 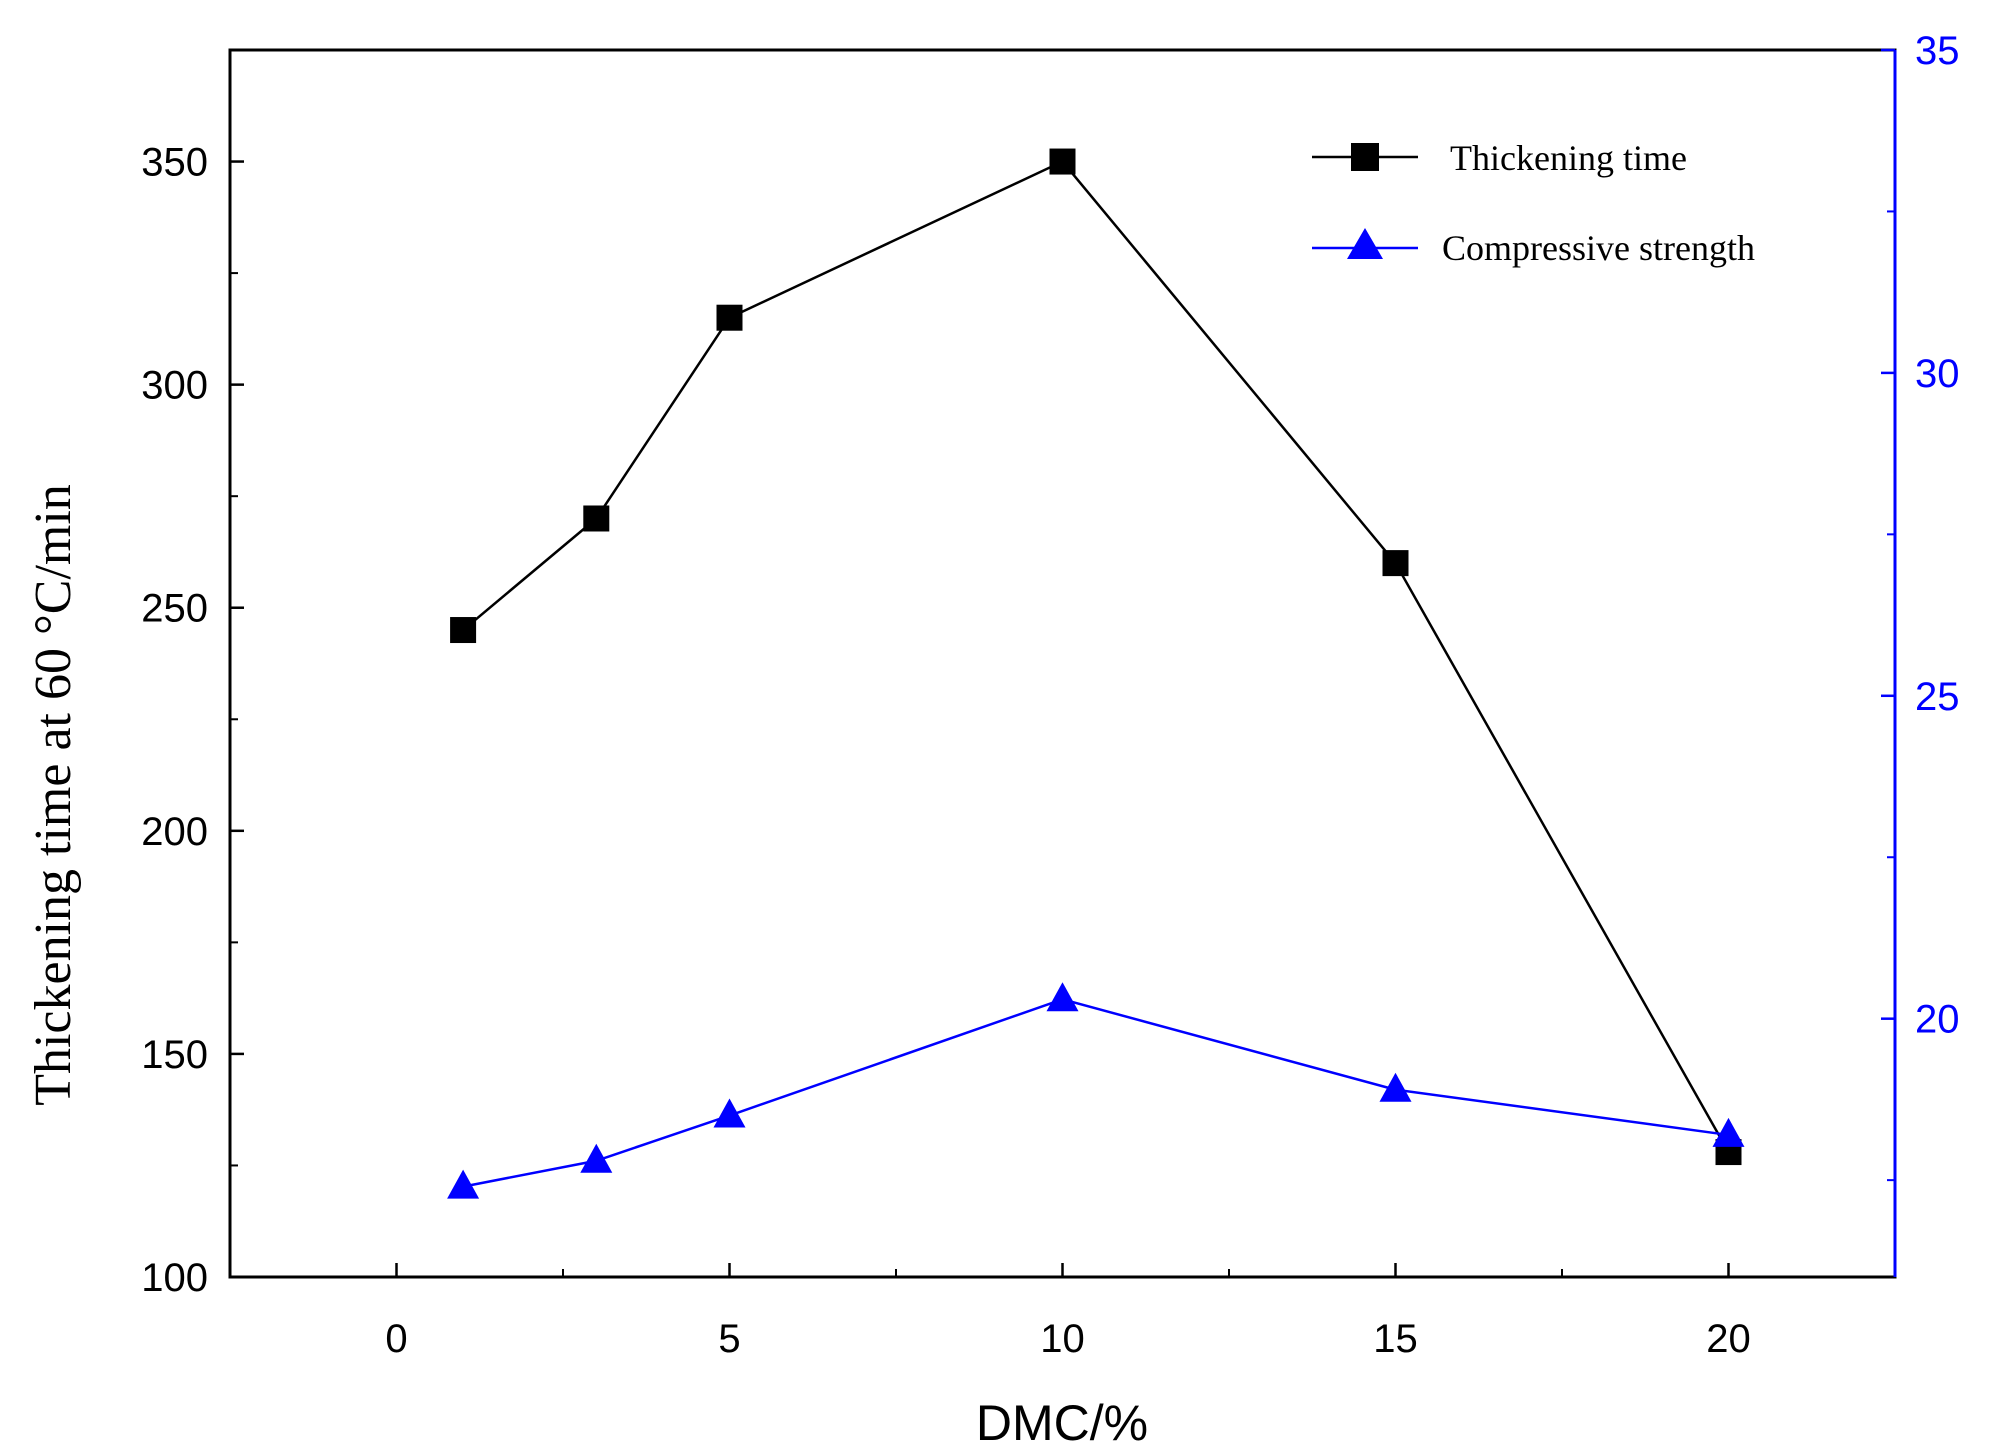 What do you see at coordinates (1937, 51) in the screenshot?
I see `y-right-tick-label: 35` at bounding box center [1937, 51].